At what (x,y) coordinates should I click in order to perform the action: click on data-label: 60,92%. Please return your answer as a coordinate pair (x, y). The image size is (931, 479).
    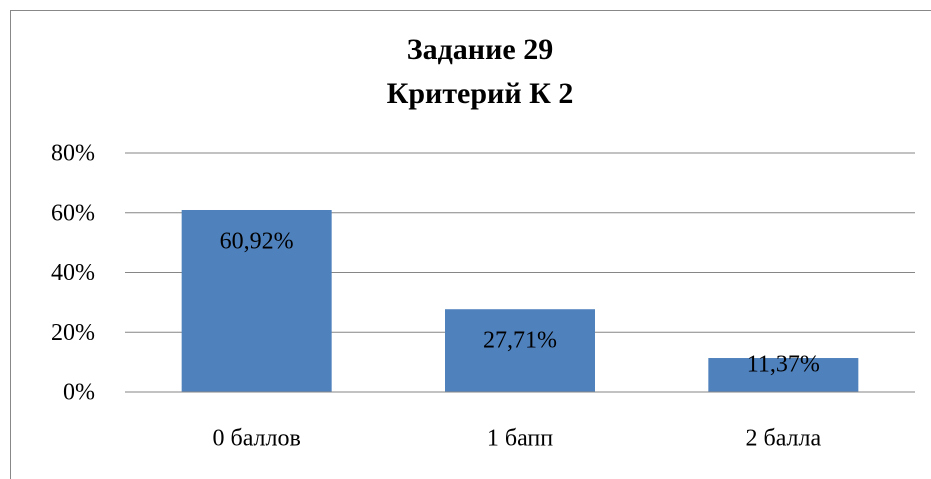
    Looking at the image, I should click on (257, 242).